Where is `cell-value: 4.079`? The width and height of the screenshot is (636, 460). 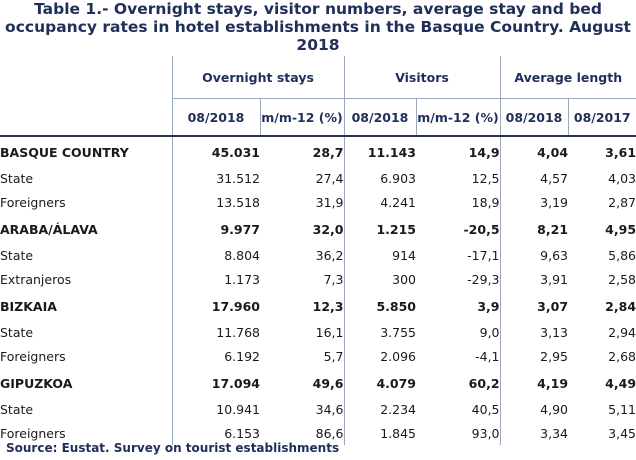 cell-value: 4.079 is located at coordinates (379, 383).